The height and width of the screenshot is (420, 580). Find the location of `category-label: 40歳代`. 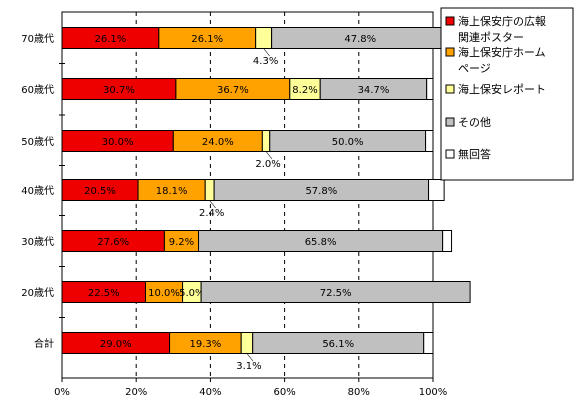

category-label: 40歳代 is located at coordinates (37, 191).